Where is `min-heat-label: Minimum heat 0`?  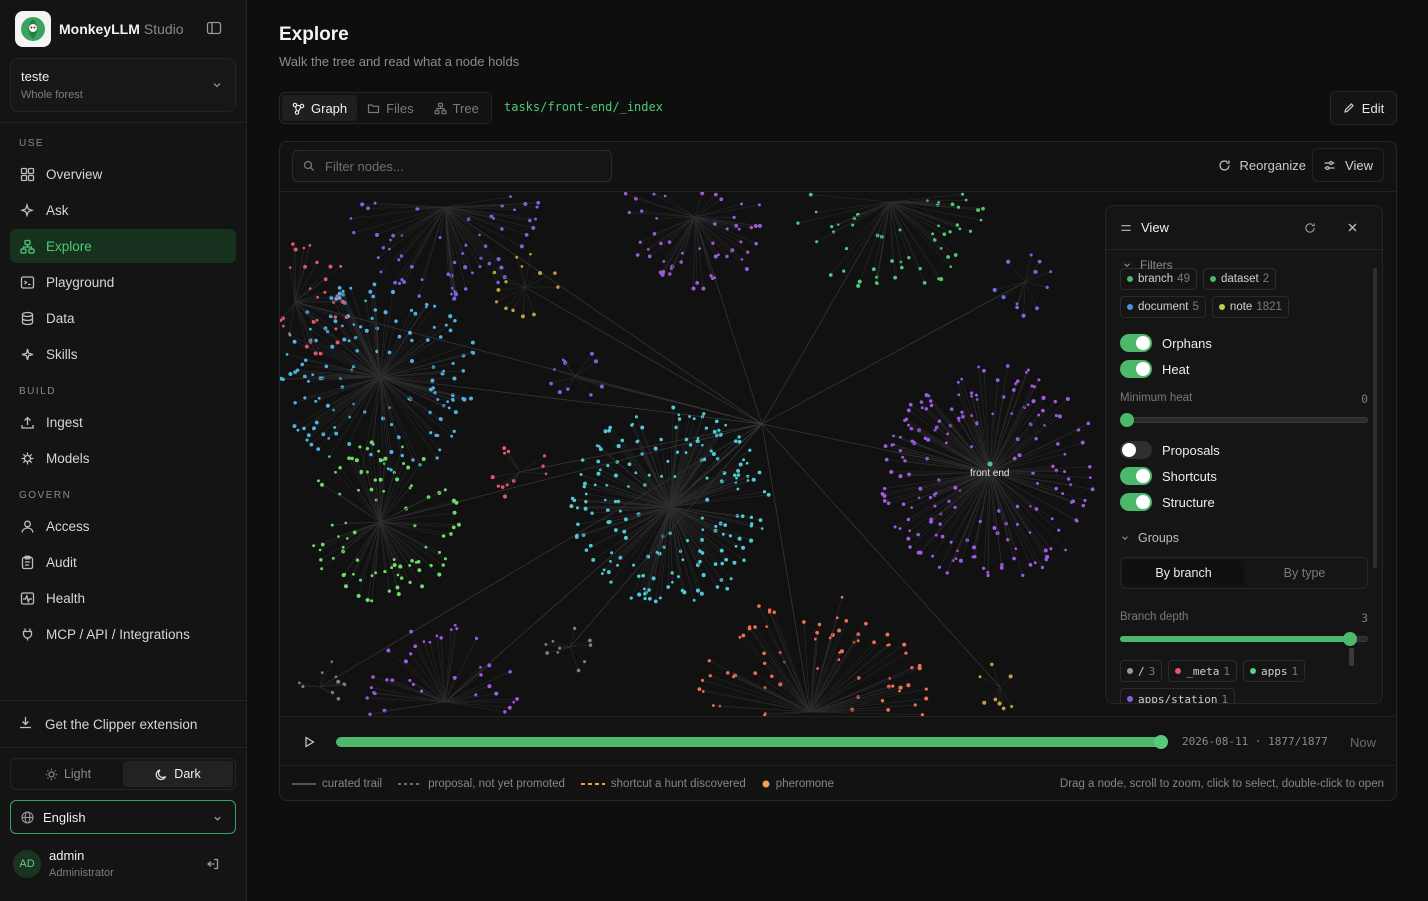 min-heat-label: Minimum heat 0 is located at coordinates (1244, 399).